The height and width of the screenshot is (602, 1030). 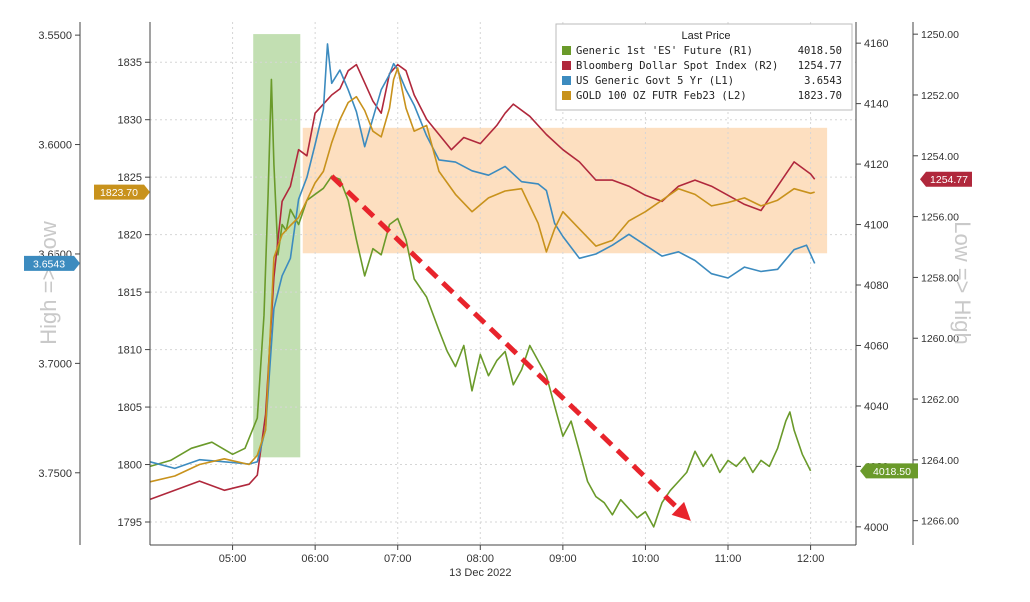 What do you see at coordinates (949, 180) in the screenshot?
I see `badge-value-R2: 1254.77` at bounding box center [949, 180].